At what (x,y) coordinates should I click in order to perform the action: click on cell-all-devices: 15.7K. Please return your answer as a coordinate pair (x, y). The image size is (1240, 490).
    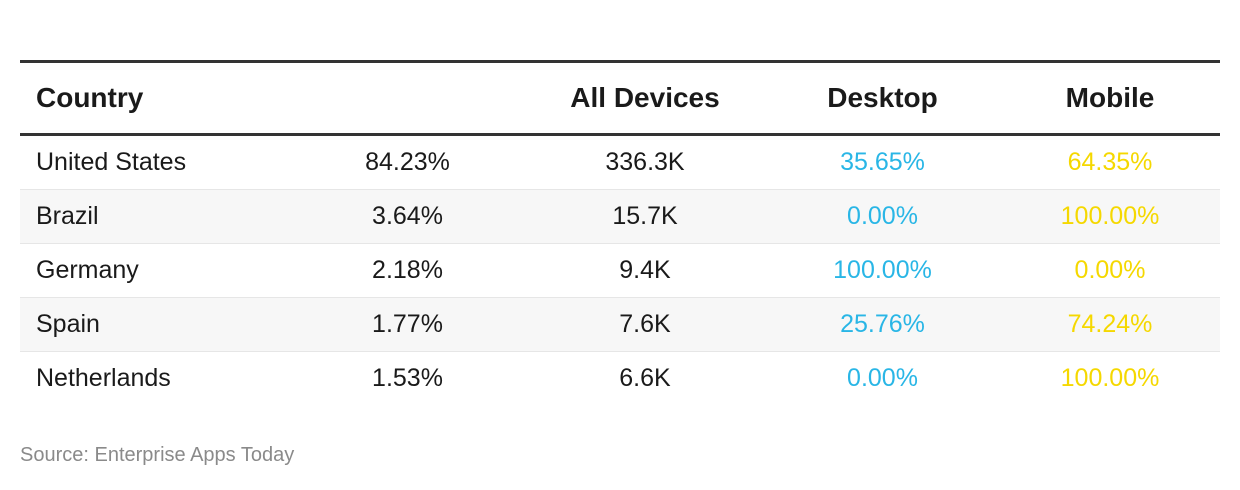
    Looking at the image, I should click on (645, 216).